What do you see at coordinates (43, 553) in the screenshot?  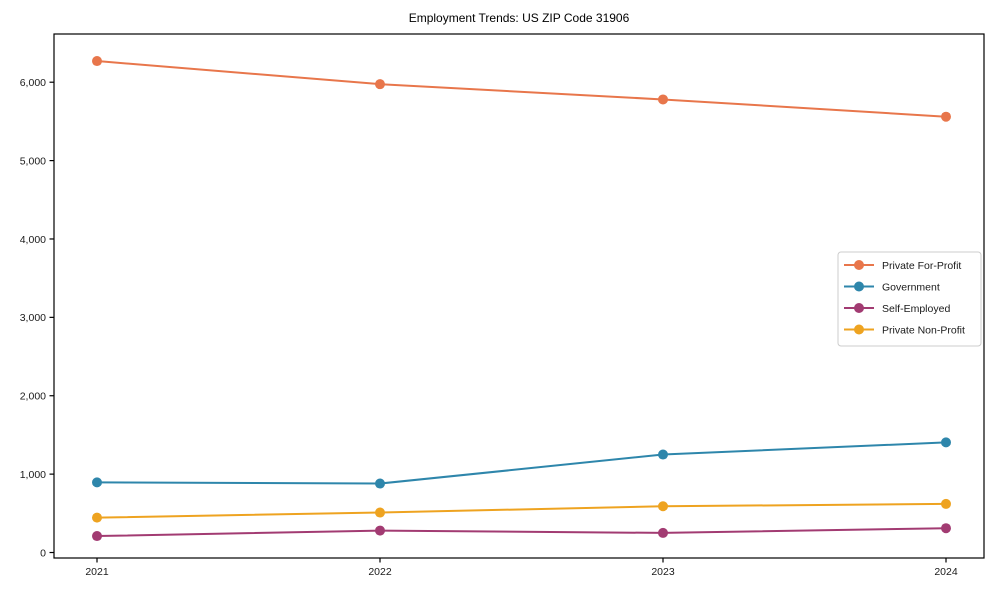 I see `y-tick-label: 0` at bounding box center [43, 553].